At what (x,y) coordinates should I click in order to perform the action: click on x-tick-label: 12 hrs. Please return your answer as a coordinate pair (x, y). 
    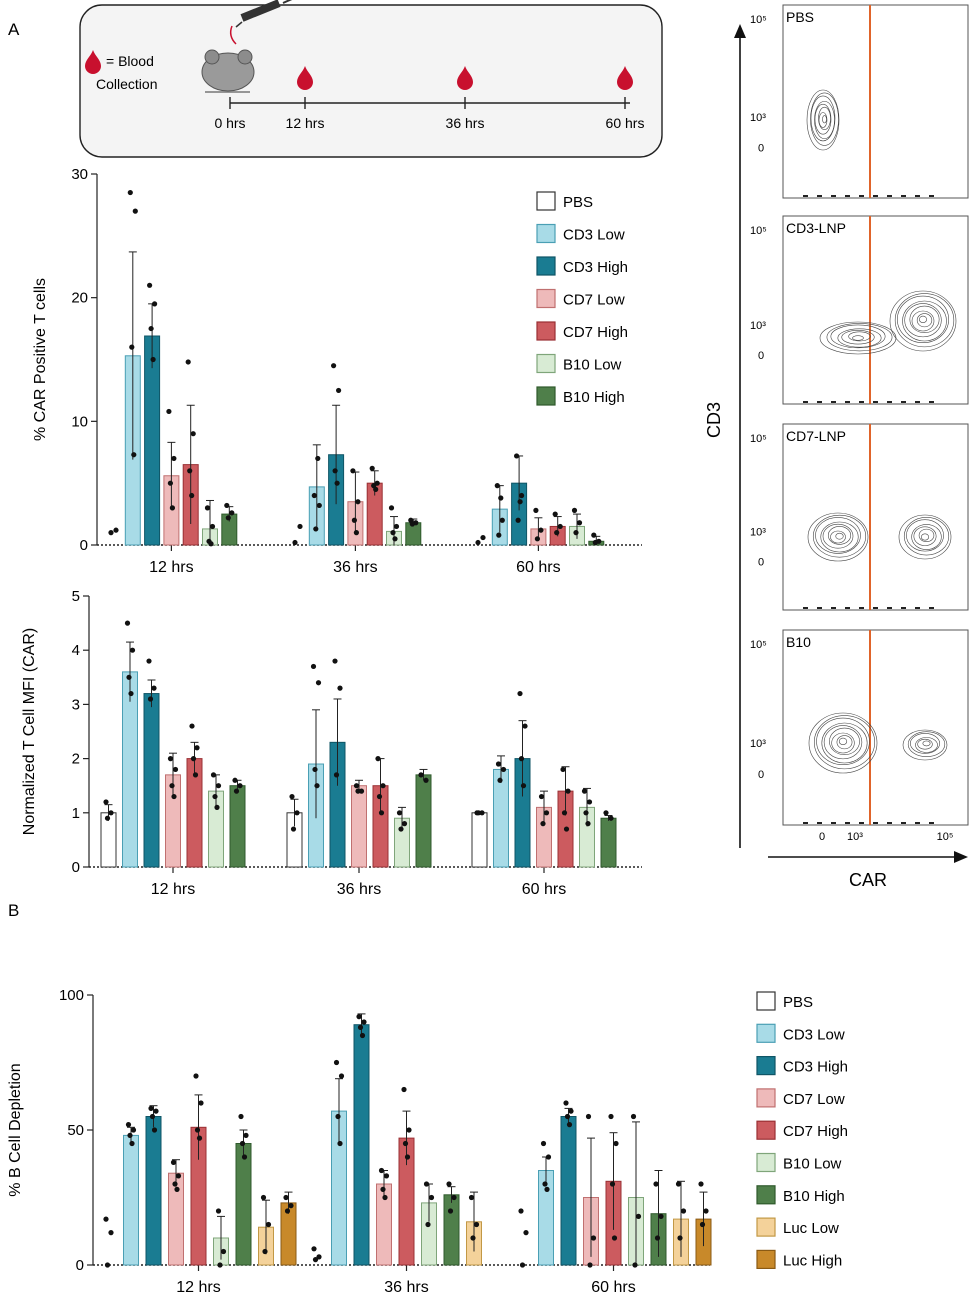
    Looking at the image, I should click on (198, 1287).